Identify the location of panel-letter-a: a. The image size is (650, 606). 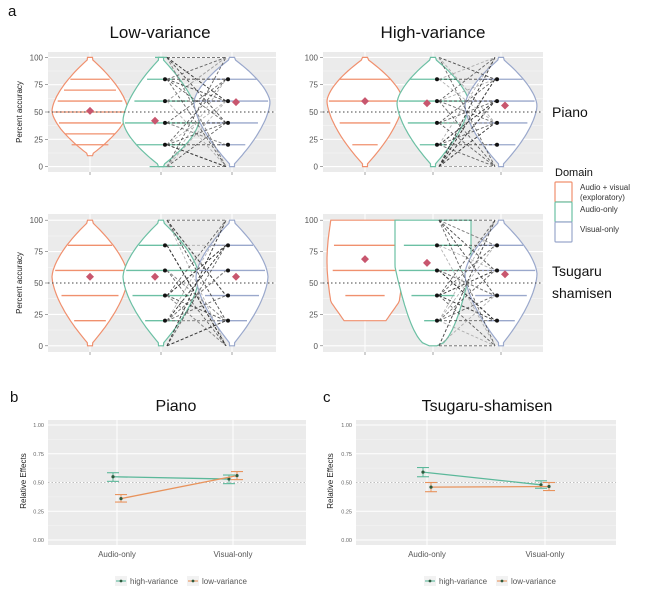
(12, 11).